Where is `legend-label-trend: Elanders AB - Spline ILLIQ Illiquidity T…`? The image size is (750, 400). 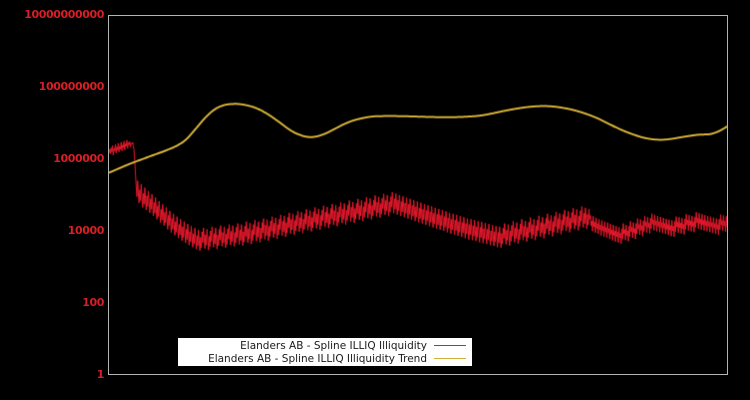 legend-label-trend: Elanders AB - Spline ILLIQ Illiquidity T… is located at coordinates (317, 358).